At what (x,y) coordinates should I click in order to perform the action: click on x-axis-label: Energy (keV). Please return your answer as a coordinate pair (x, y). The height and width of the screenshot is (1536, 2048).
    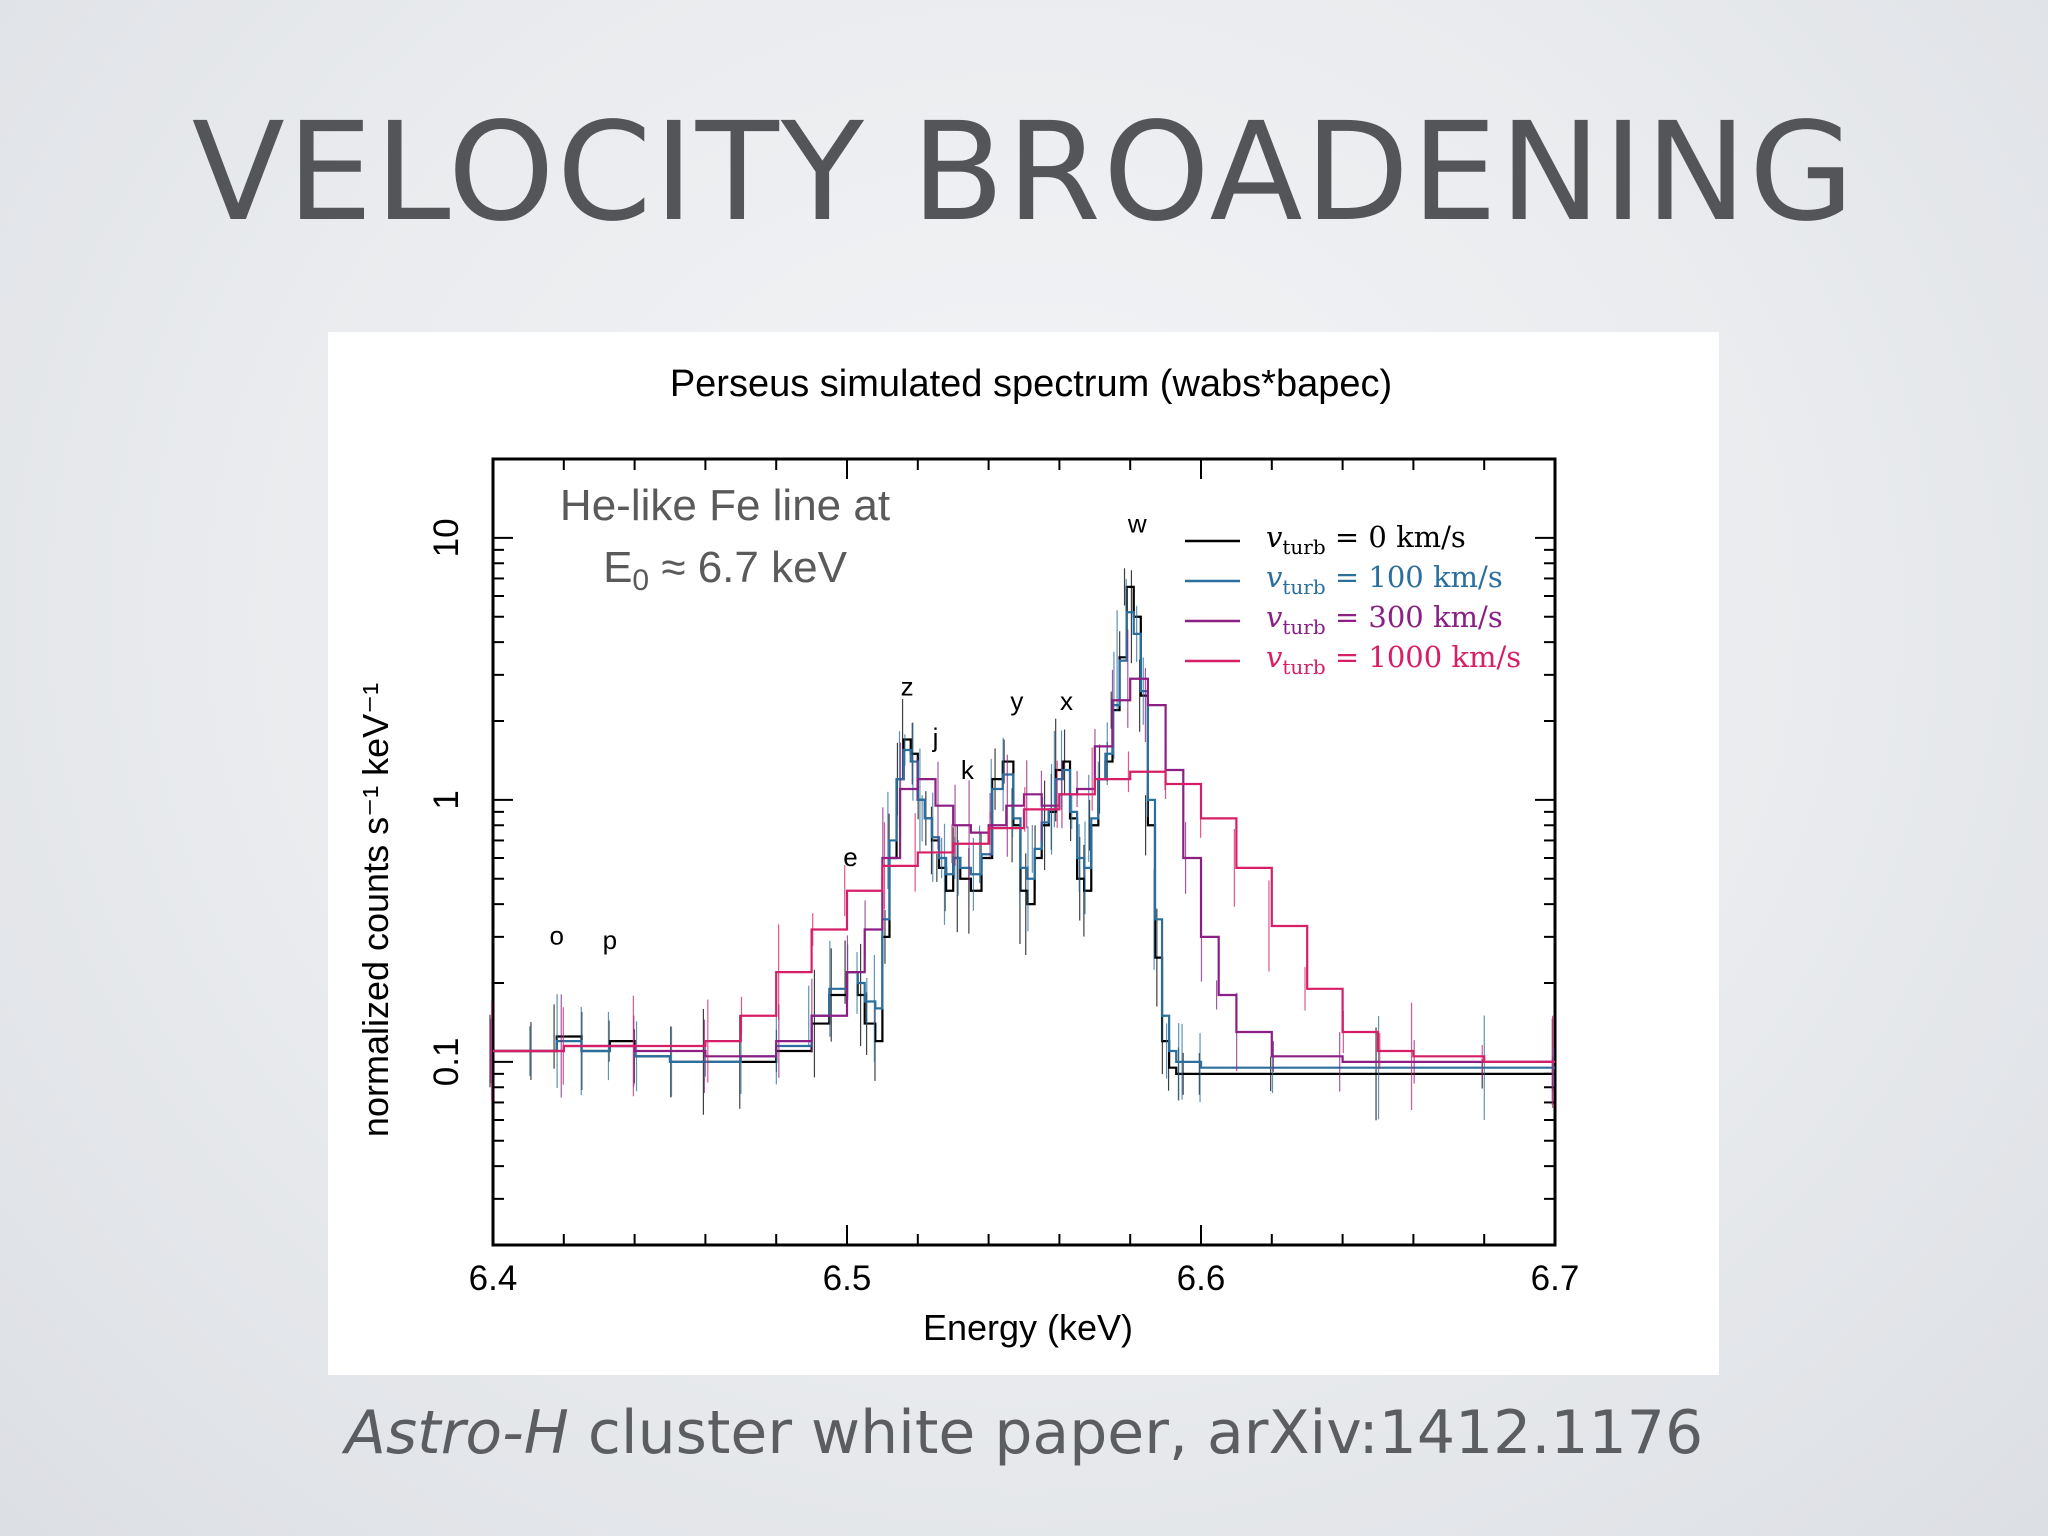
    Looking at the image, I should click on (1028, 1327).